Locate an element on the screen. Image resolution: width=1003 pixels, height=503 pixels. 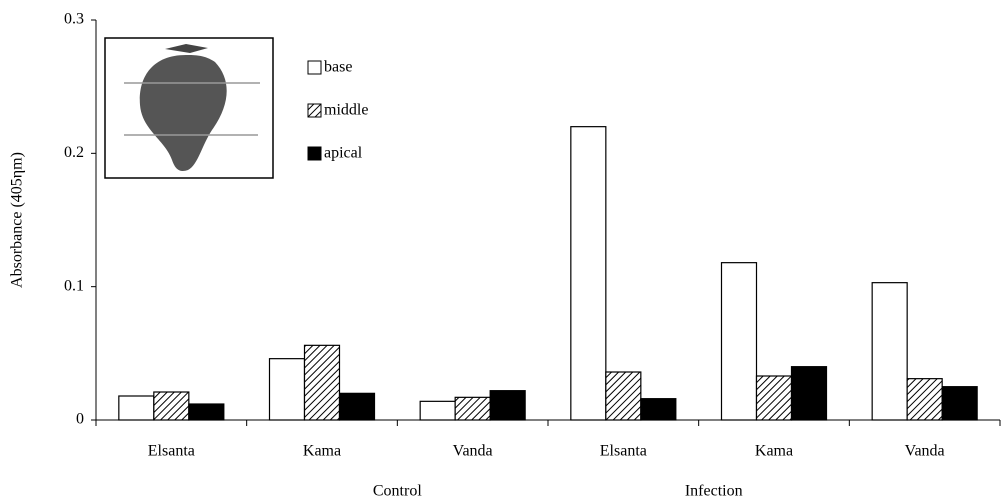
y-axis-label: Absorbance (405ηm) is located at coordinates (17, 220).